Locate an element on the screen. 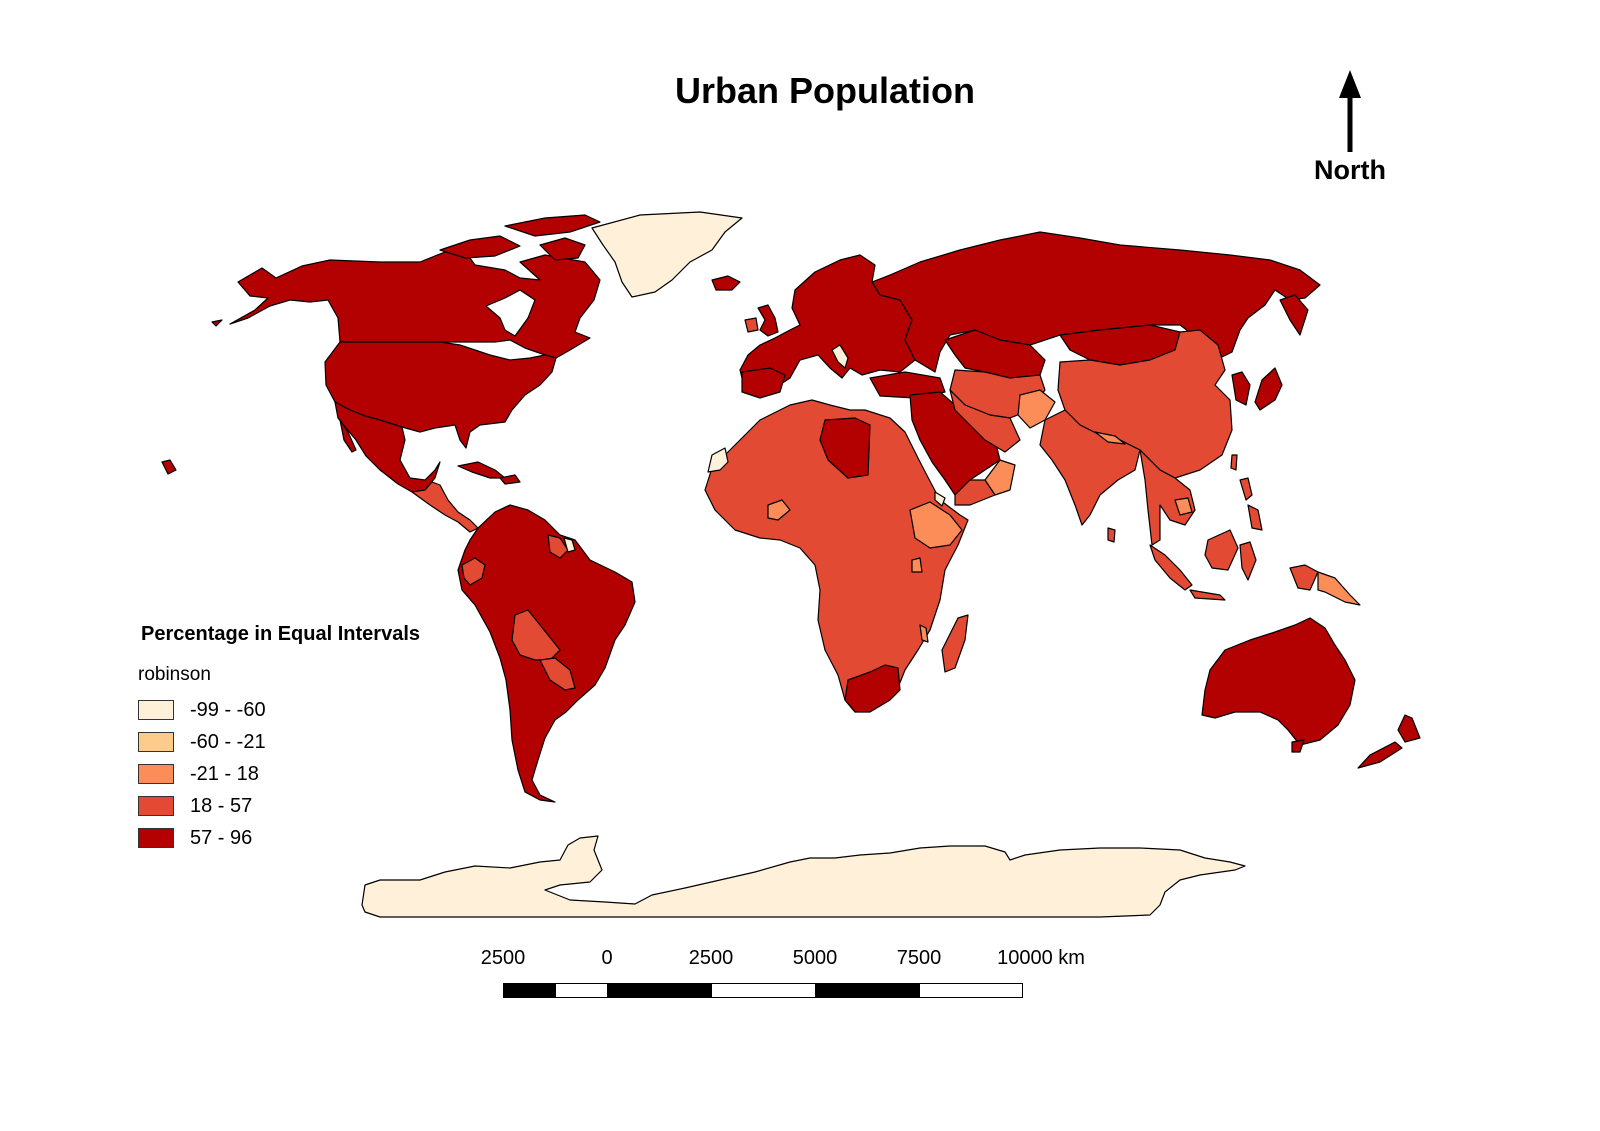 The height and width of the screenshot is (1131, 1600). scale-label: 10000 km is located at coordinates (1041, 958).